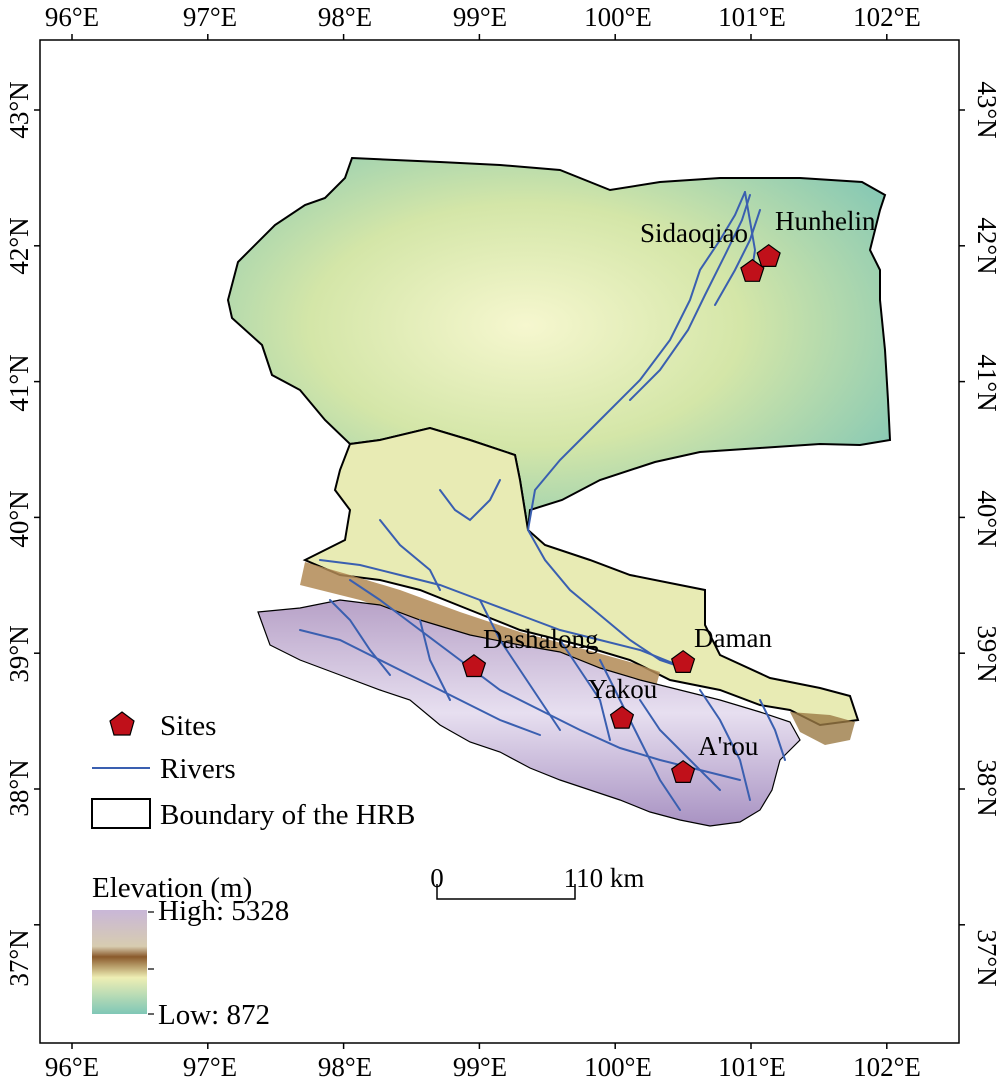 The height and width of the screenshot is (1085, 1000). What do you see at coordinates (540, 639) in the screenshot?
I see `site-label-dashalong: Dashalong` at bounding box center [540, 639].